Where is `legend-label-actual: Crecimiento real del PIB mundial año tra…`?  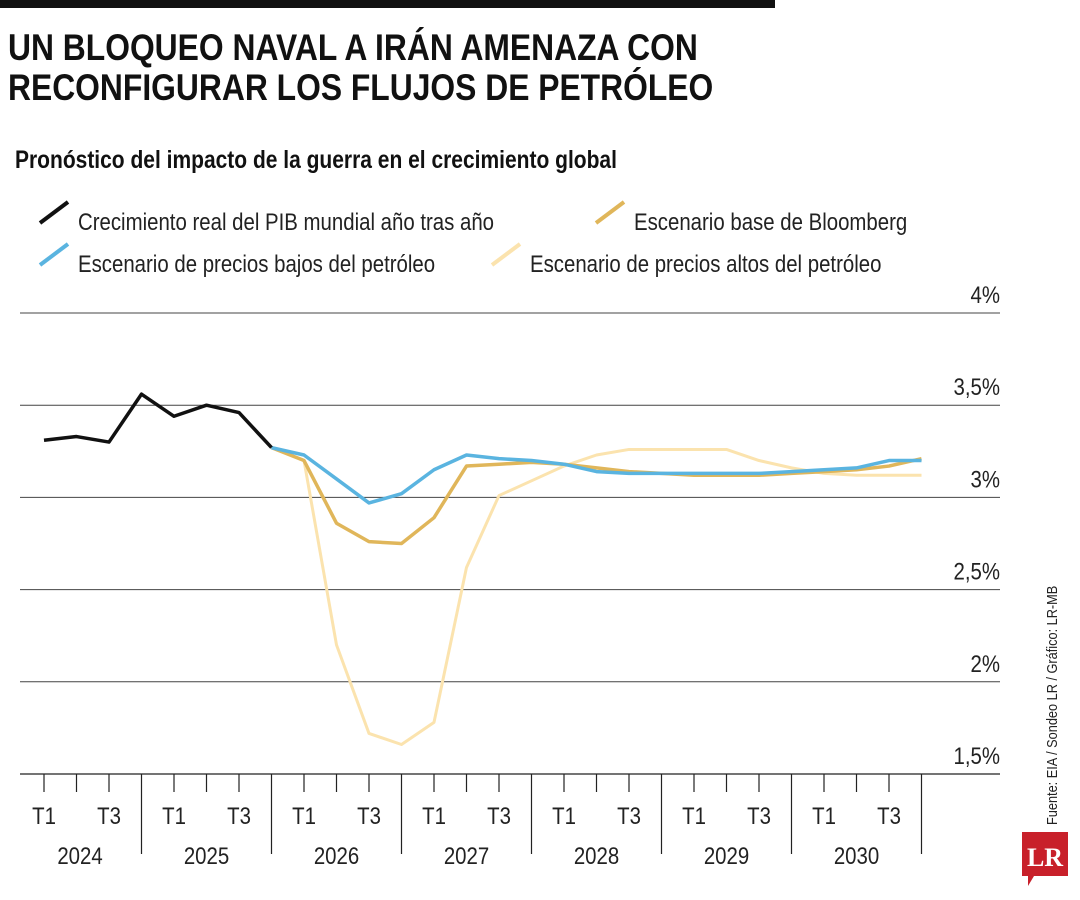
legend-label-actual: Crecimiento real del PIB mundial año tra… is located at coordinates (286, 221).